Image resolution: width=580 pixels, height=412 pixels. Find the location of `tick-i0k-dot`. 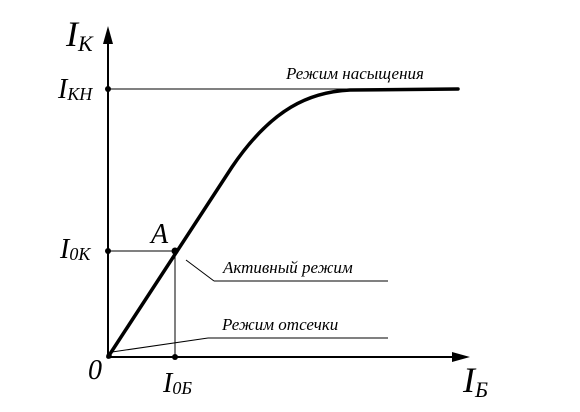

tick-i0k-dot is located at coordinates (108, 251).